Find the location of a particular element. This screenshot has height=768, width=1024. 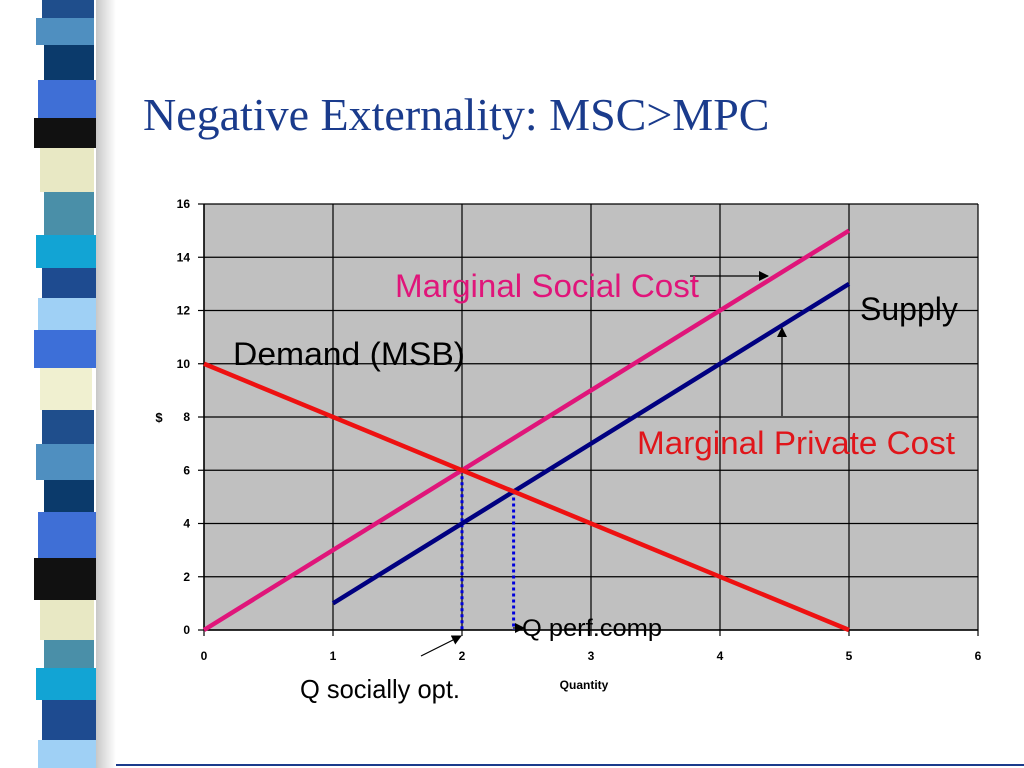

x-tick-label: 1 is located at coordinates (333, 656).